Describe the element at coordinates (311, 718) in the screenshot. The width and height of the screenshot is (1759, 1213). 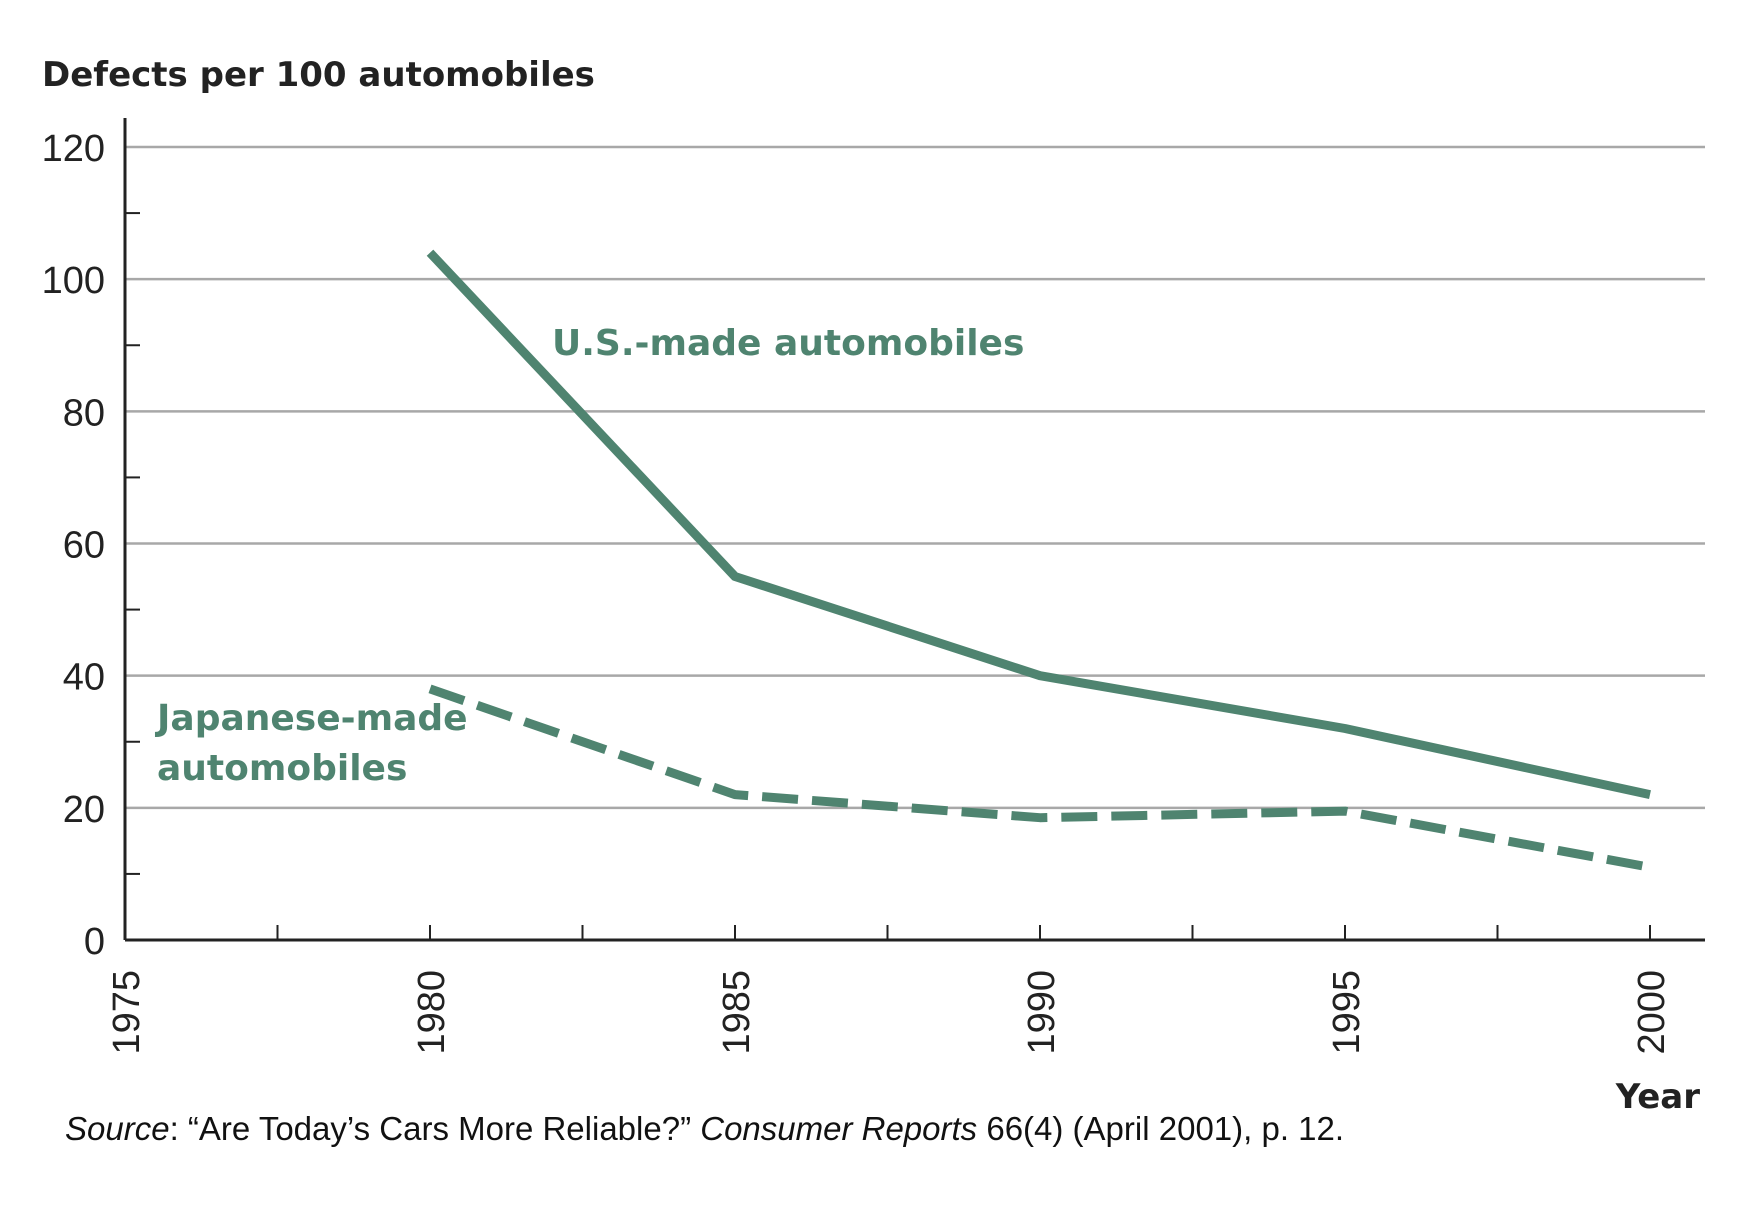
I see `series-label-japanese-line1: Japanese-made` at that location.